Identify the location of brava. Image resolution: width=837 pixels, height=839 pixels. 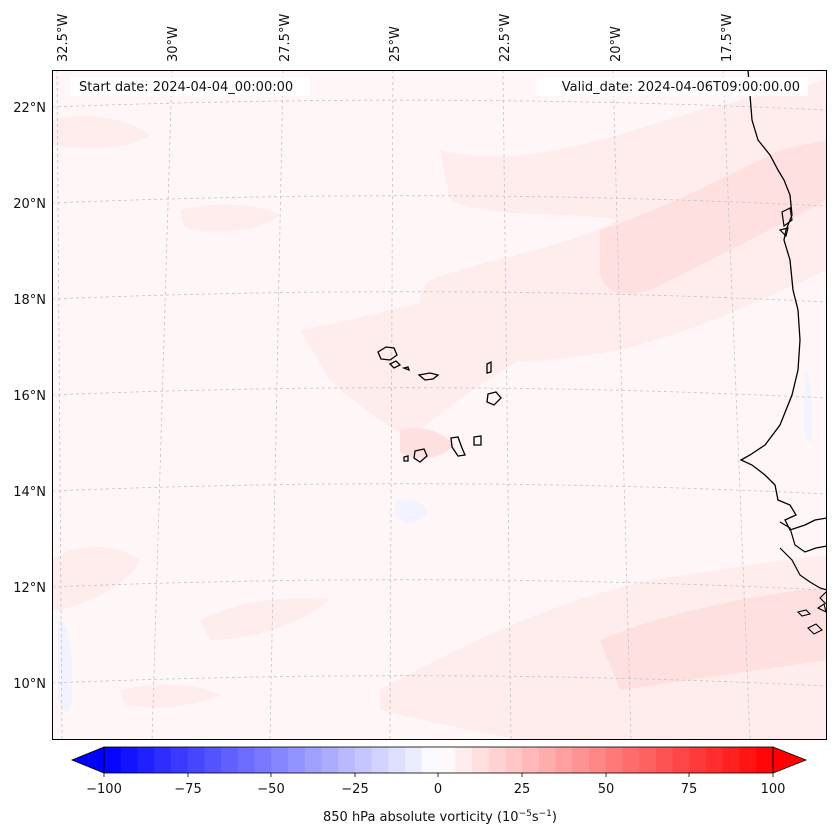
(406, 458).